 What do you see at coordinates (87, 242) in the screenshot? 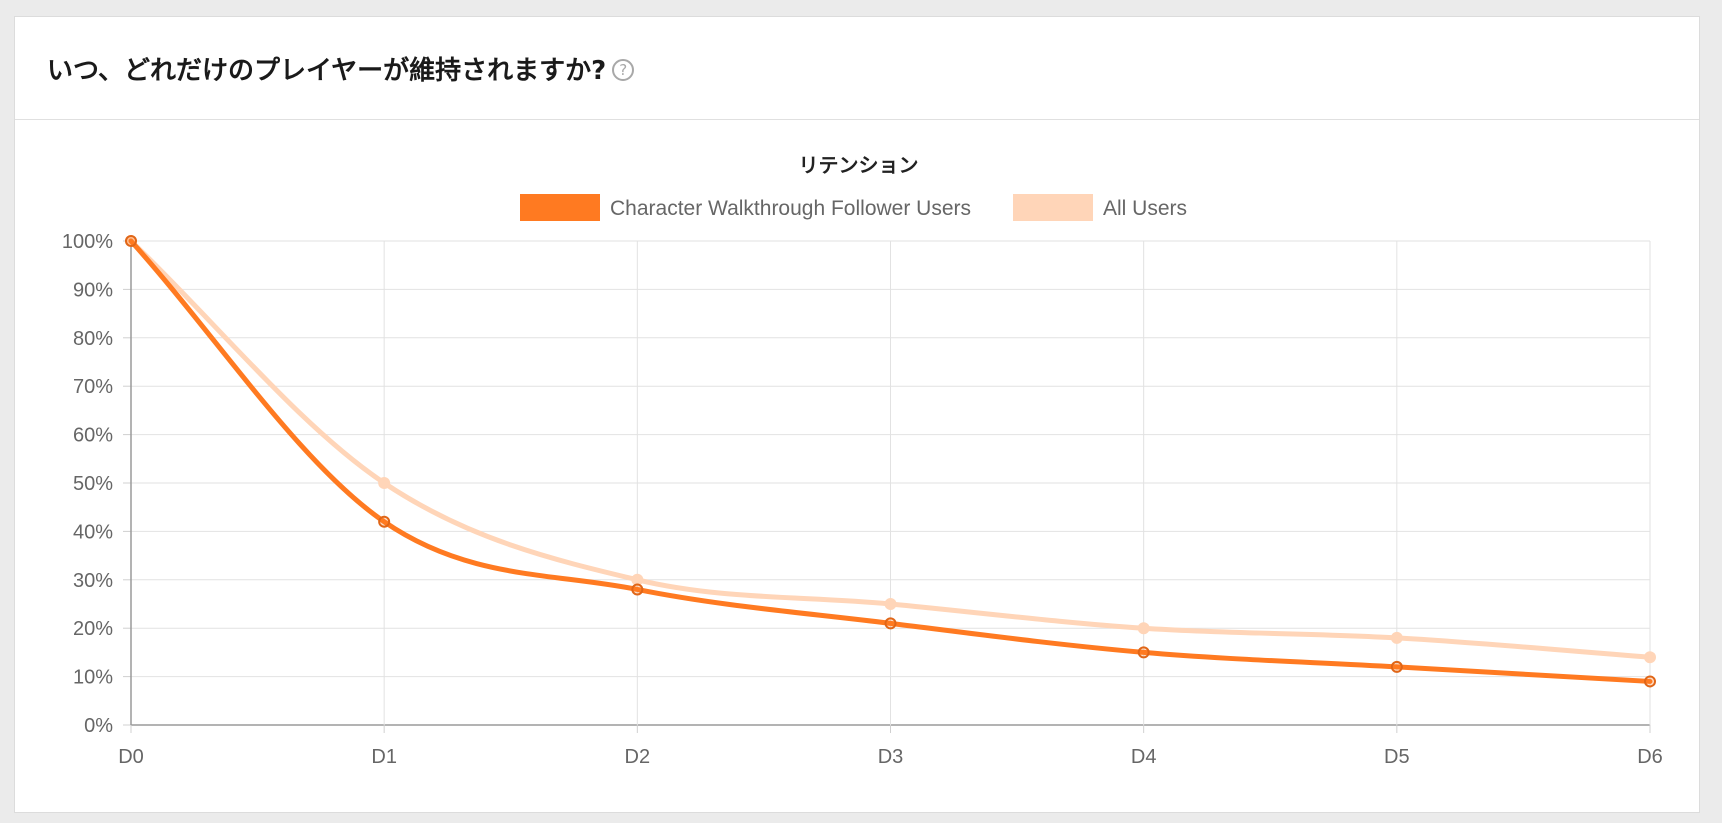
I see `y-tick-label: 100%` at bounding box center [87, 242].